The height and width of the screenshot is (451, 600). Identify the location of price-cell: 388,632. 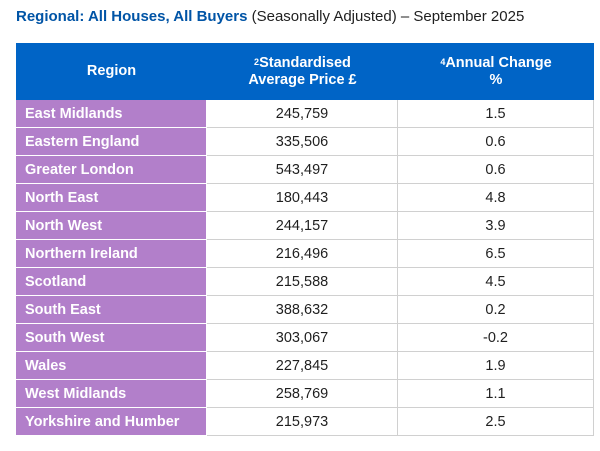
(302, 310).